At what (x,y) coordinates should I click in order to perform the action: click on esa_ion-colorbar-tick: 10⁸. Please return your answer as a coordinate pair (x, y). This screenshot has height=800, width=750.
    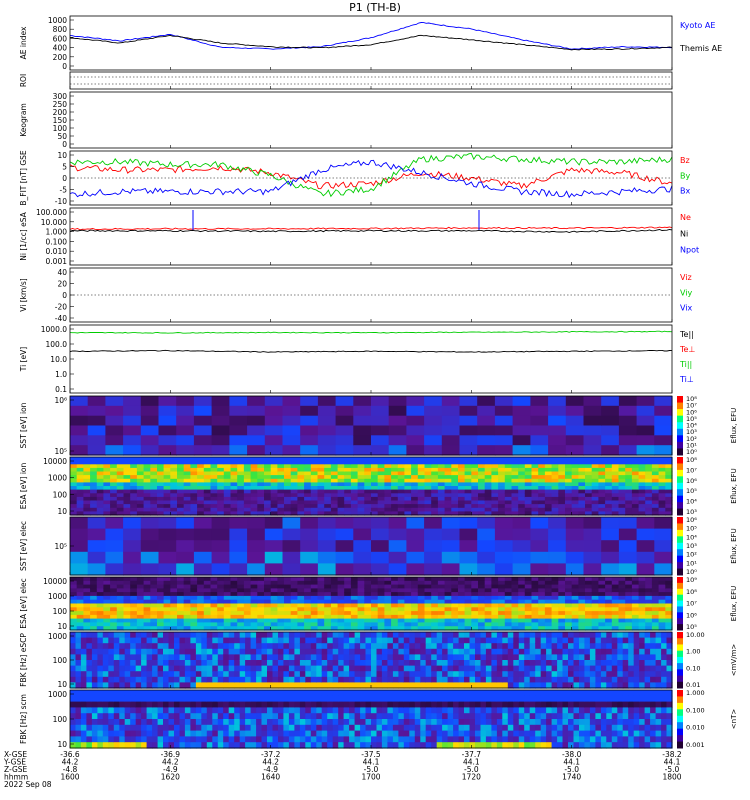
    Looking at the image, I should click on (691, 460).